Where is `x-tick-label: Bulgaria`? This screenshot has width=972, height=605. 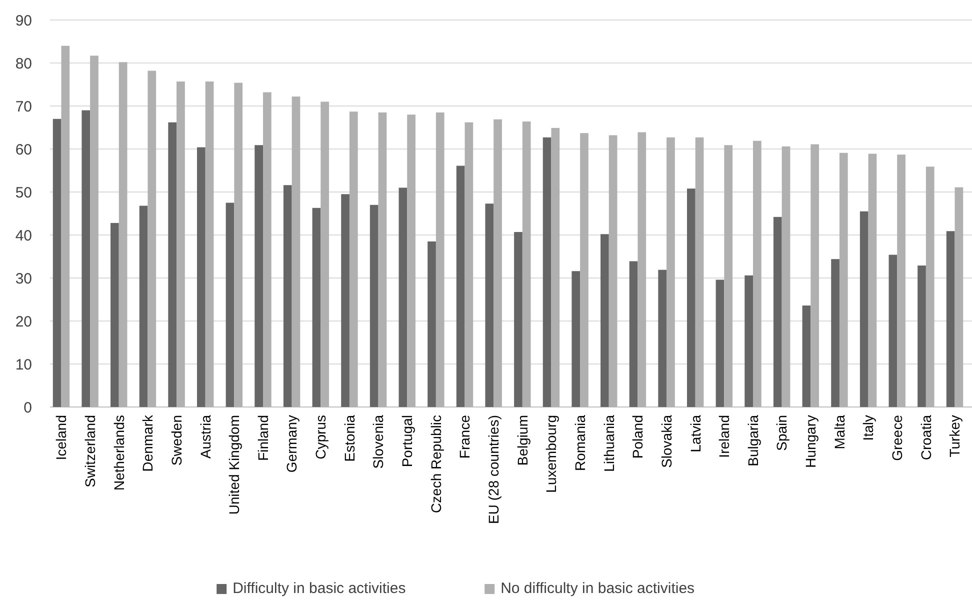
x-tick-label: Bulgaria is located at coordinates (752, 440).